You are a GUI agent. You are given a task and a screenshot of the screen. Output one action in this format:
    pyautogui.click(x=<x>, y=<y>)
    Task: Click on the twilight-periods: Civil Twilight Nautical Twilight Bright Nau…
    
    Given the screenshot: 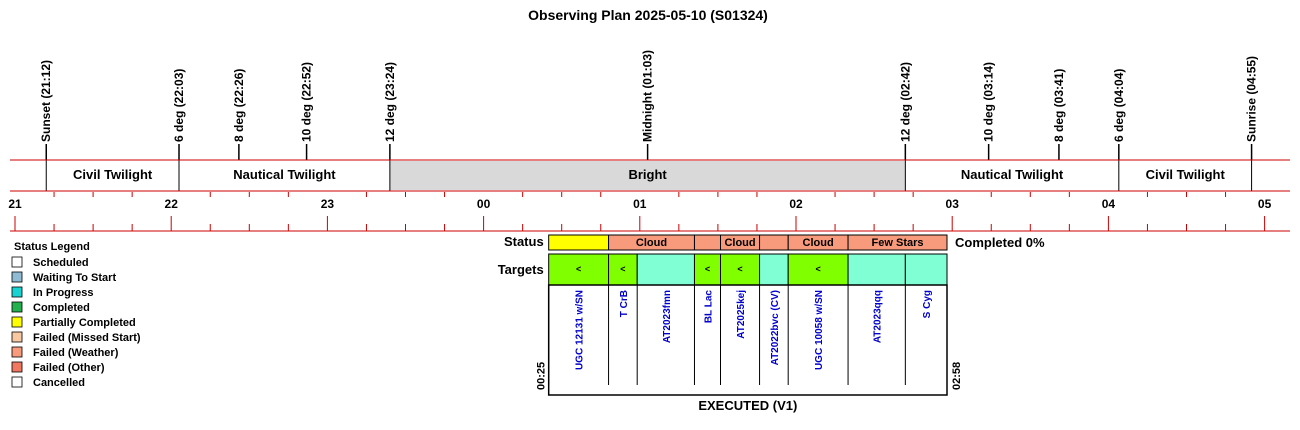 What is the action you would take?
    pyautogui.click(x=650, y=175)
    